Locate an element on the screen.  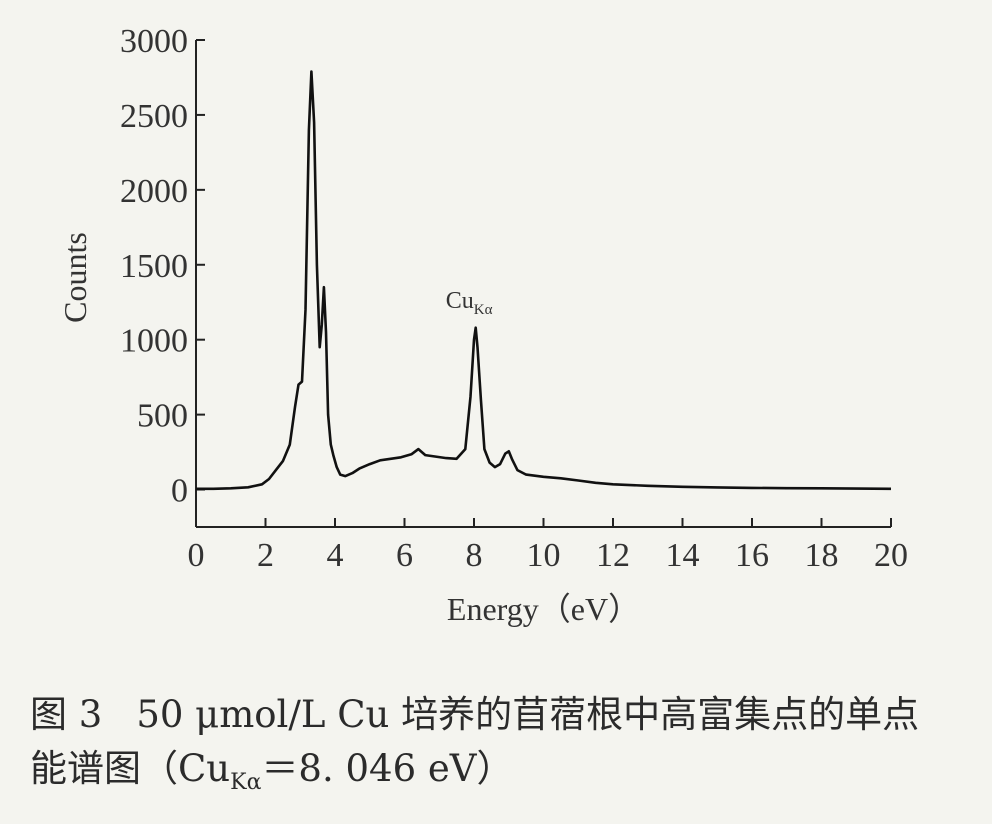
y-tick-label: 3000 is located at coordinates (154, 41).